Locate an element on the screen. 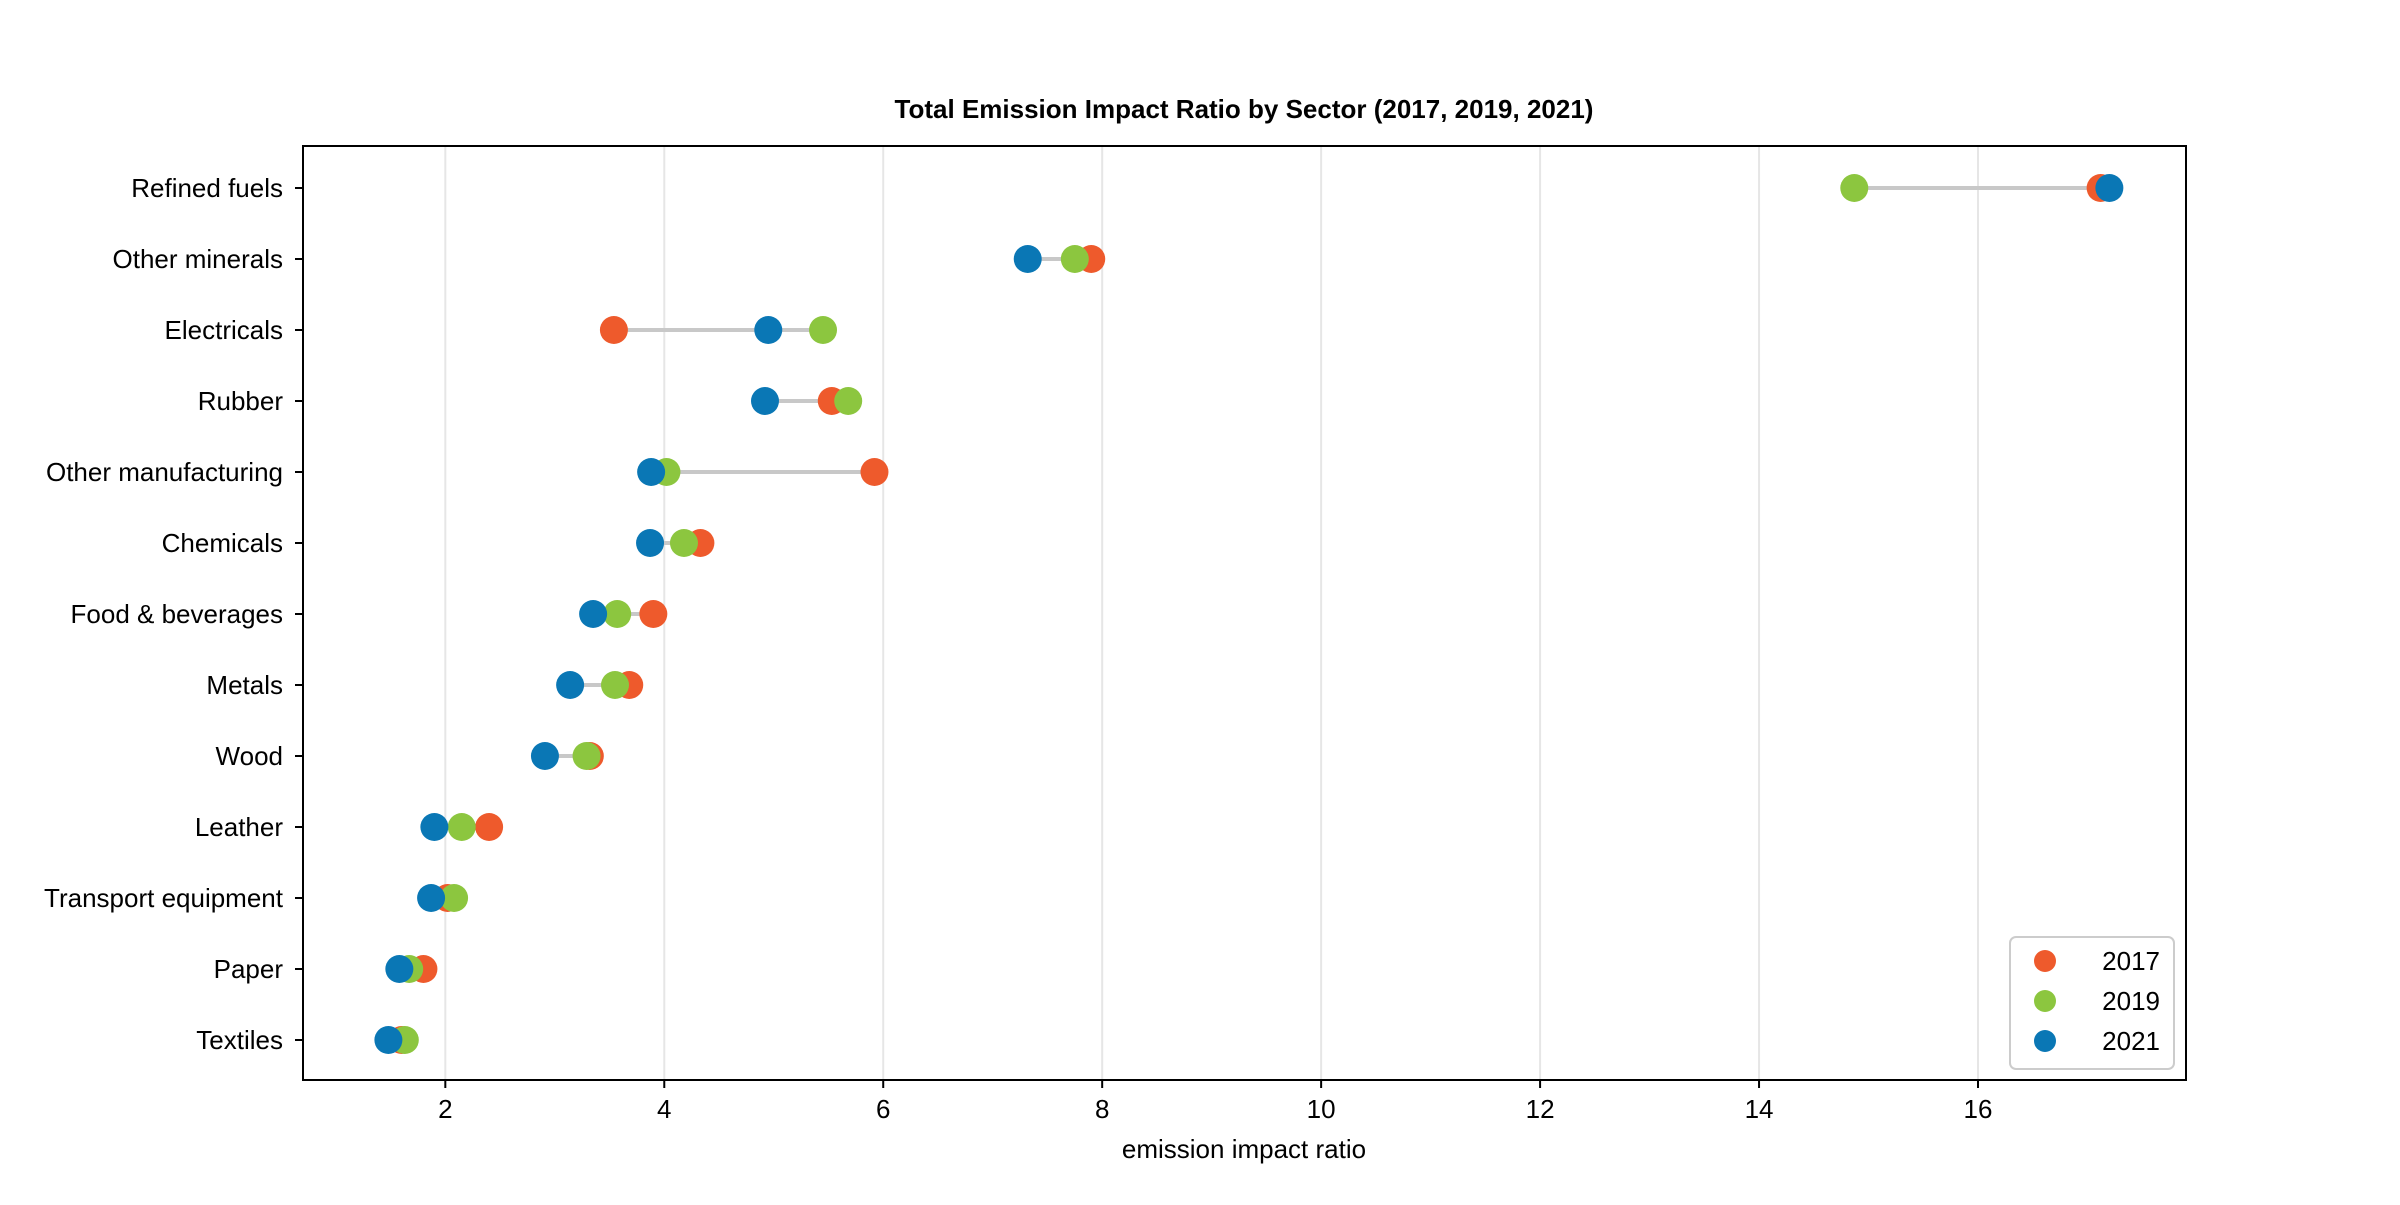 The image size is (2400, 1205). point-2017-food-and-beverages is located at coordinates (653, 614).